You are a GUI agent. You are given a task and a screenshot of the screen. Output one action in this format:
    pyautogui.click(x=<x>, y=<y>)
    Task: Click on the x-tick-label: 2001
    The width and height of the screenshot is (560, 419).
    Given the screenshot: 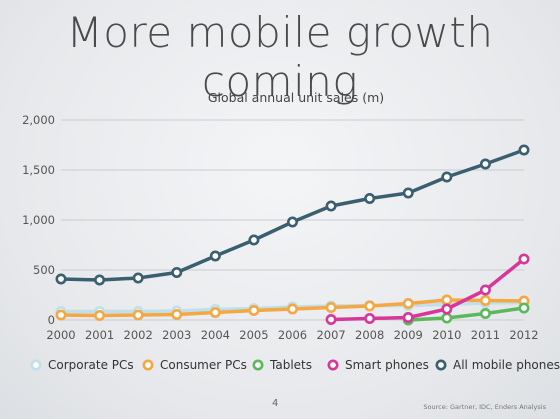 What is the action you would take?
    pyautogui.click(x=99, y=335)
    